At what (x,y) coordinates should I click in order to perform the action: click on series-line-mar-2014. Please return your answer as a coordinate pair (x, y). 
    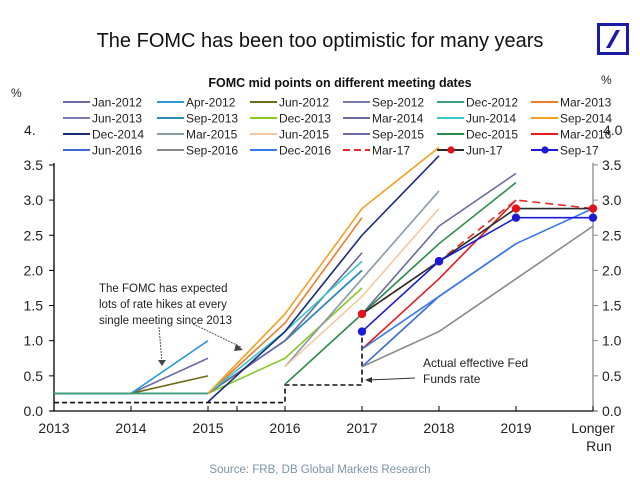
    Looking at the image, I should click on (285, 323).